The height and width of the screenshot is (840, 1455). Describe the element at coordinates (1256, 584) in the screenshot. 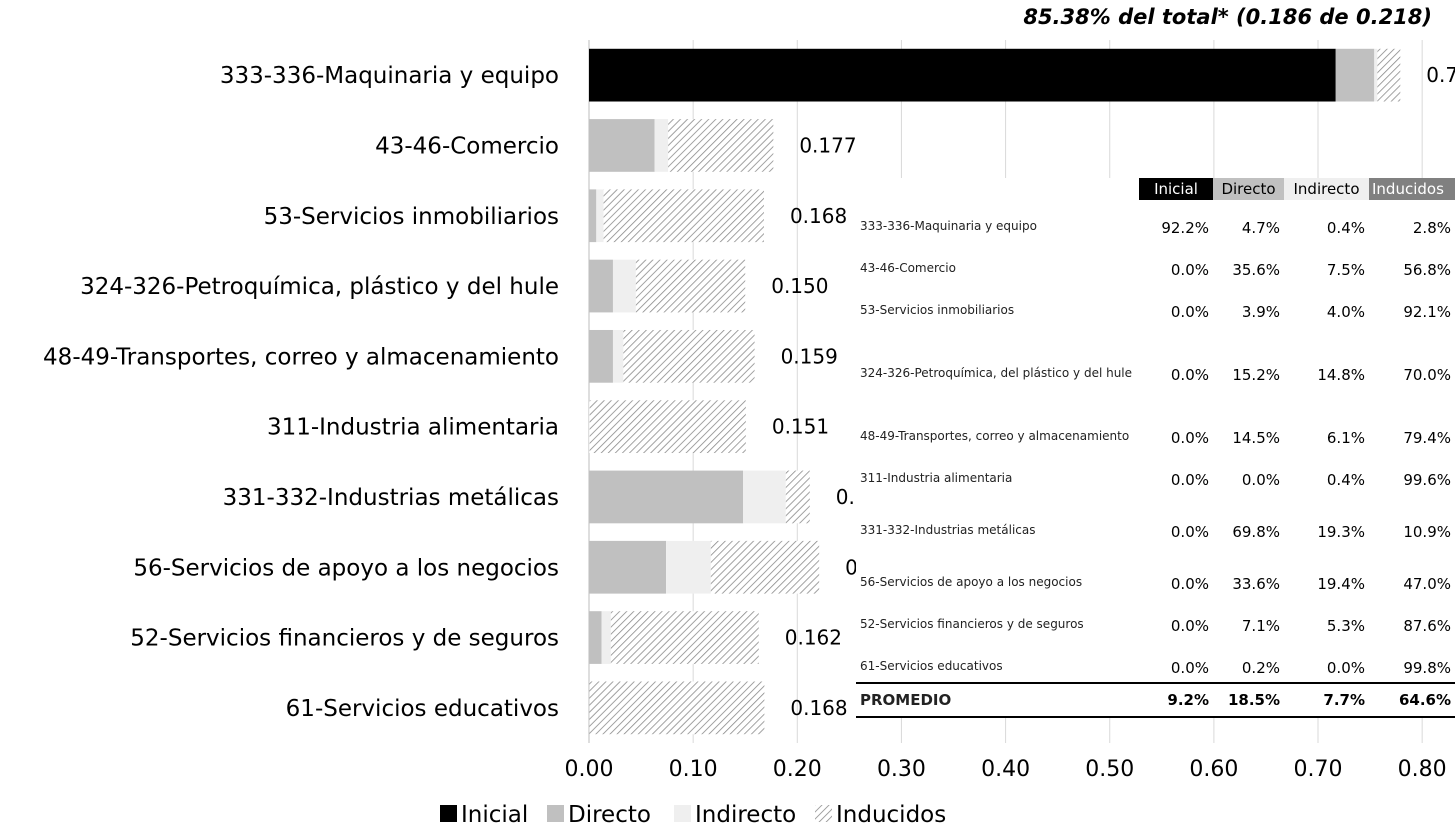

I see `table-cell: 33.6%` at that location.